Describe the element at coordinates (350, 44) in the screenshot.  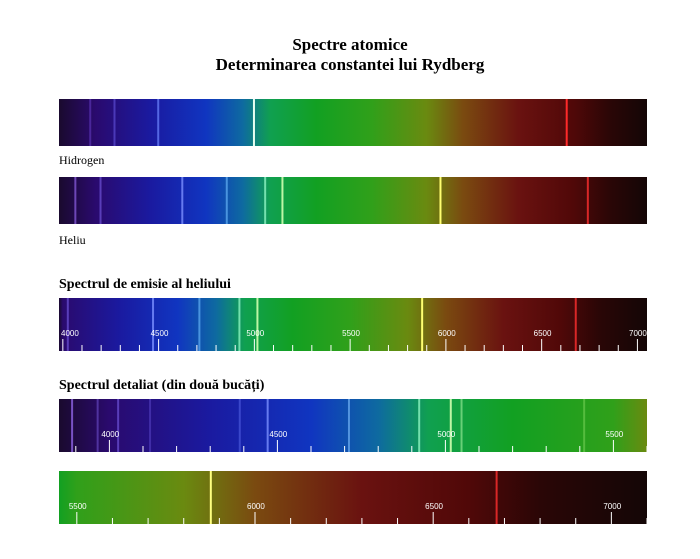
I see `title-line-1: Spectre atomice` at that location.